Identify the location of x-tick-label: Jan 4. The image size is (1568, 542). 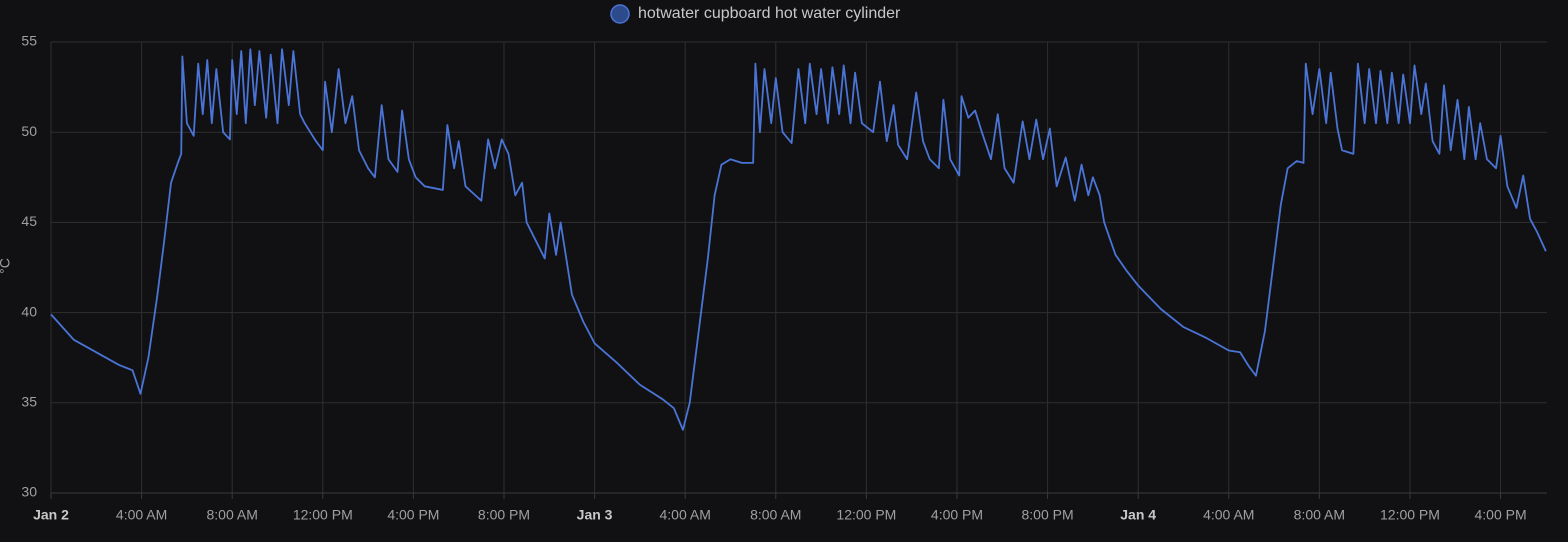
(1138, 515).